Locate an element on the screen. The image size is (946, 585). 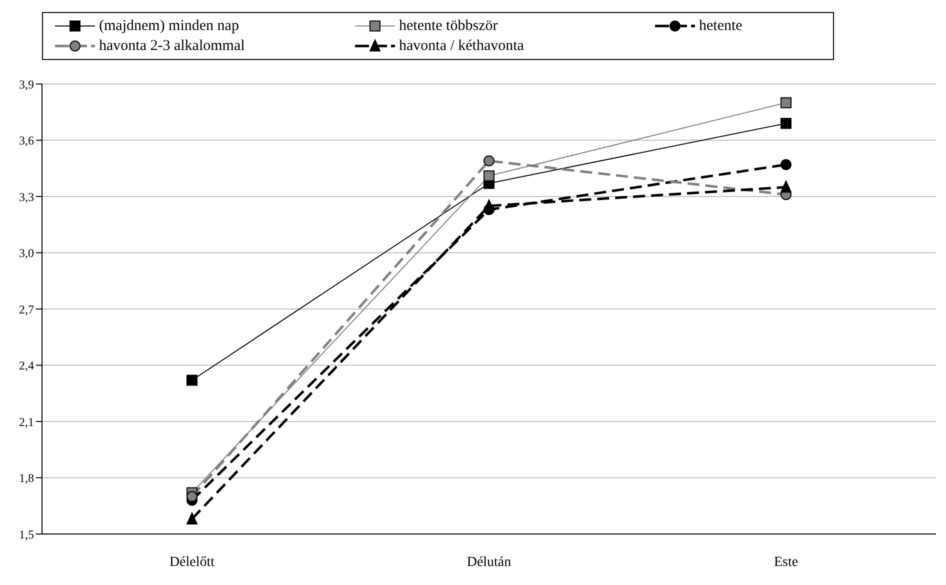
x-tick-label: Délelőtt is located at coordinates (192, 562).